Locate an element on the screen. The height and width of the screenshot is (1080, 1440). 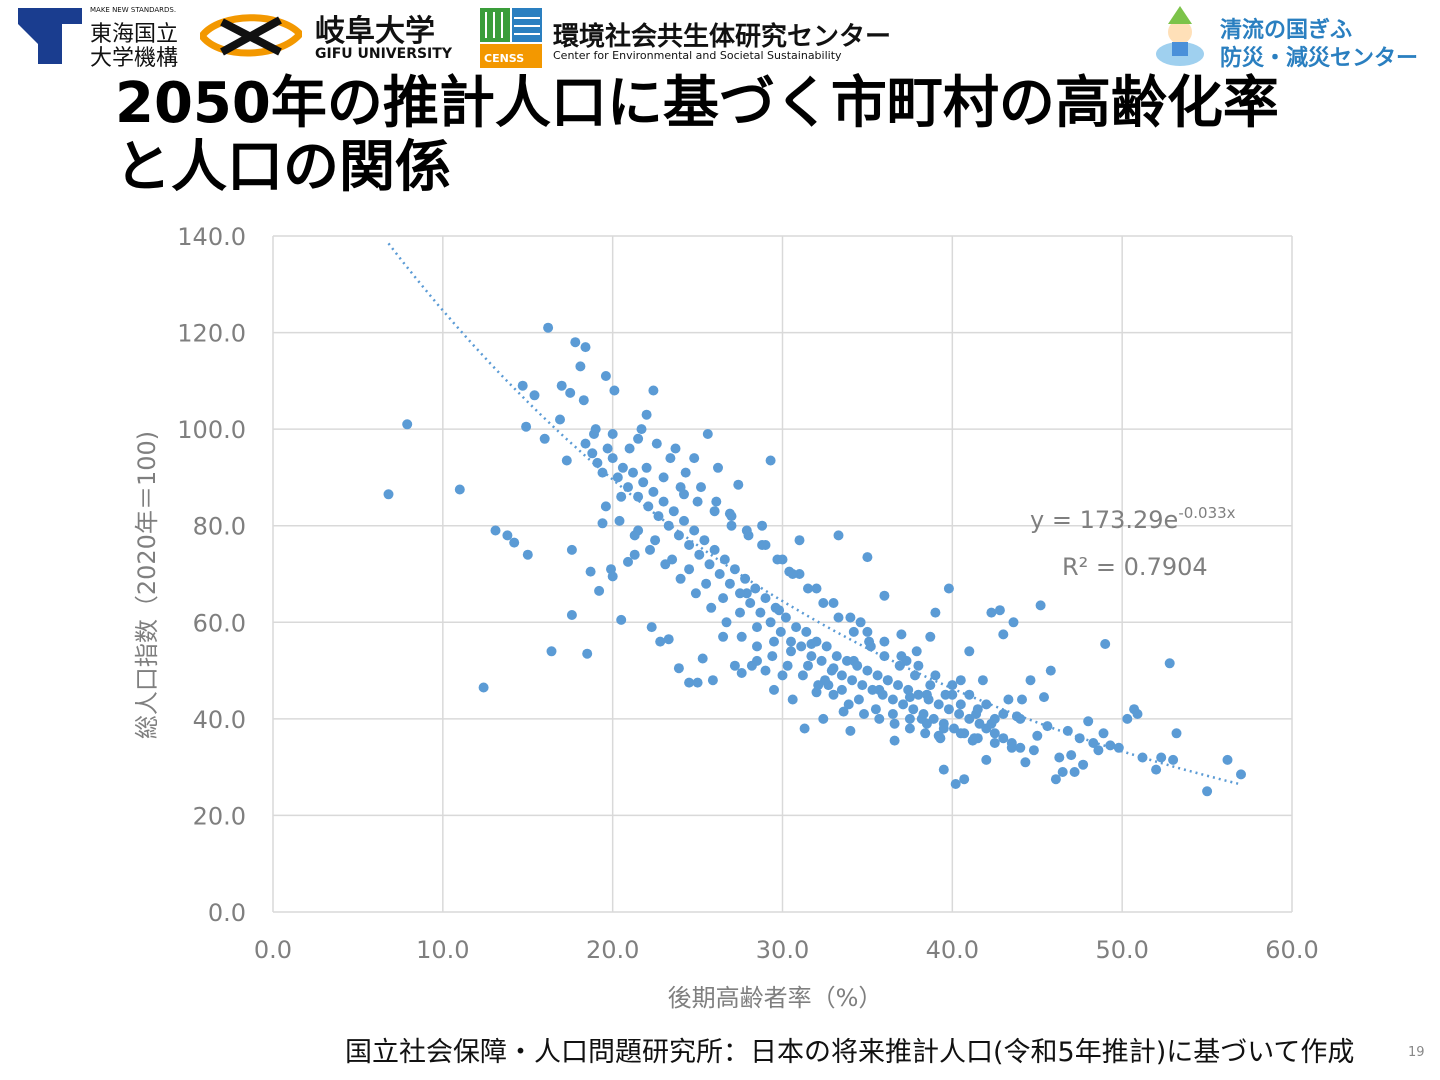
y-tick-label: 20.0 is located at coordinates (219, 816).